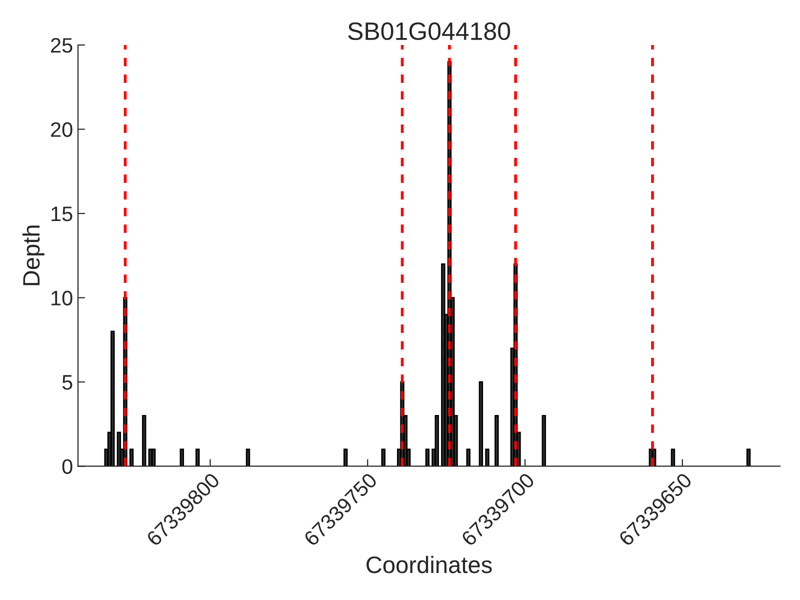  What do you see at coordinates (67, 466) in the screenshot?
I see `y-tick-label: 0` at bounding box center [67, 466].